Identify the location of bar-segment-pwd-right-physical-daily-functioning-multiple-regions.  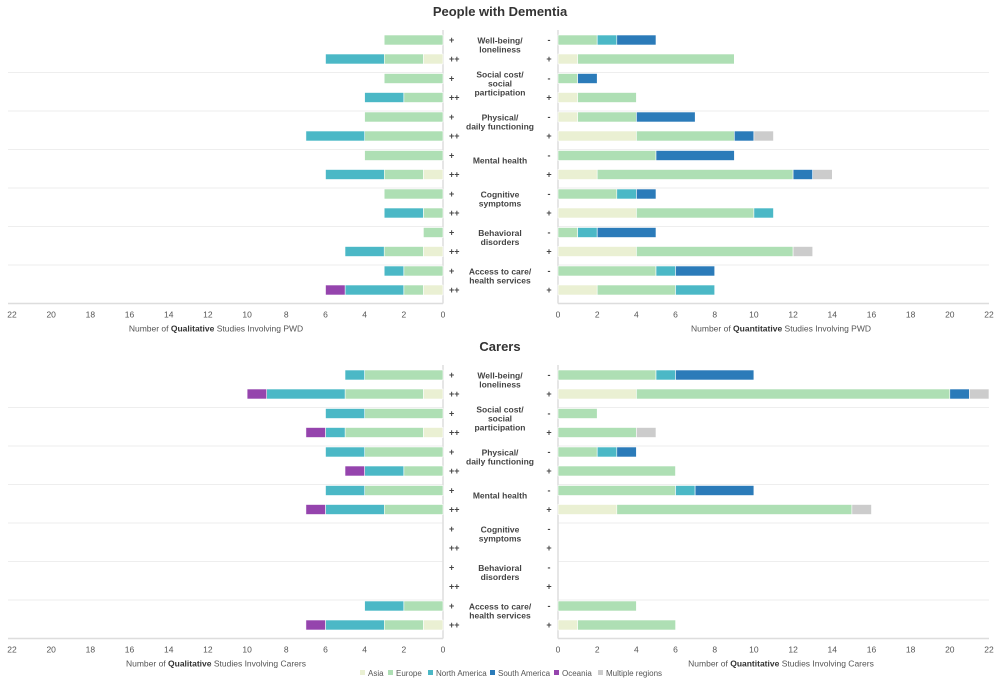
(763, 136).